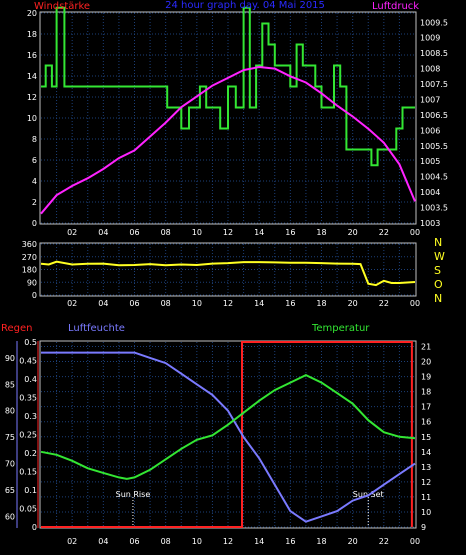 The width and height of the screenshot is (466, 555). I want to click on panel-3-x-axis: 02 04 06 08 10 12 14 16 18 20 22 00, so click(243, 541).